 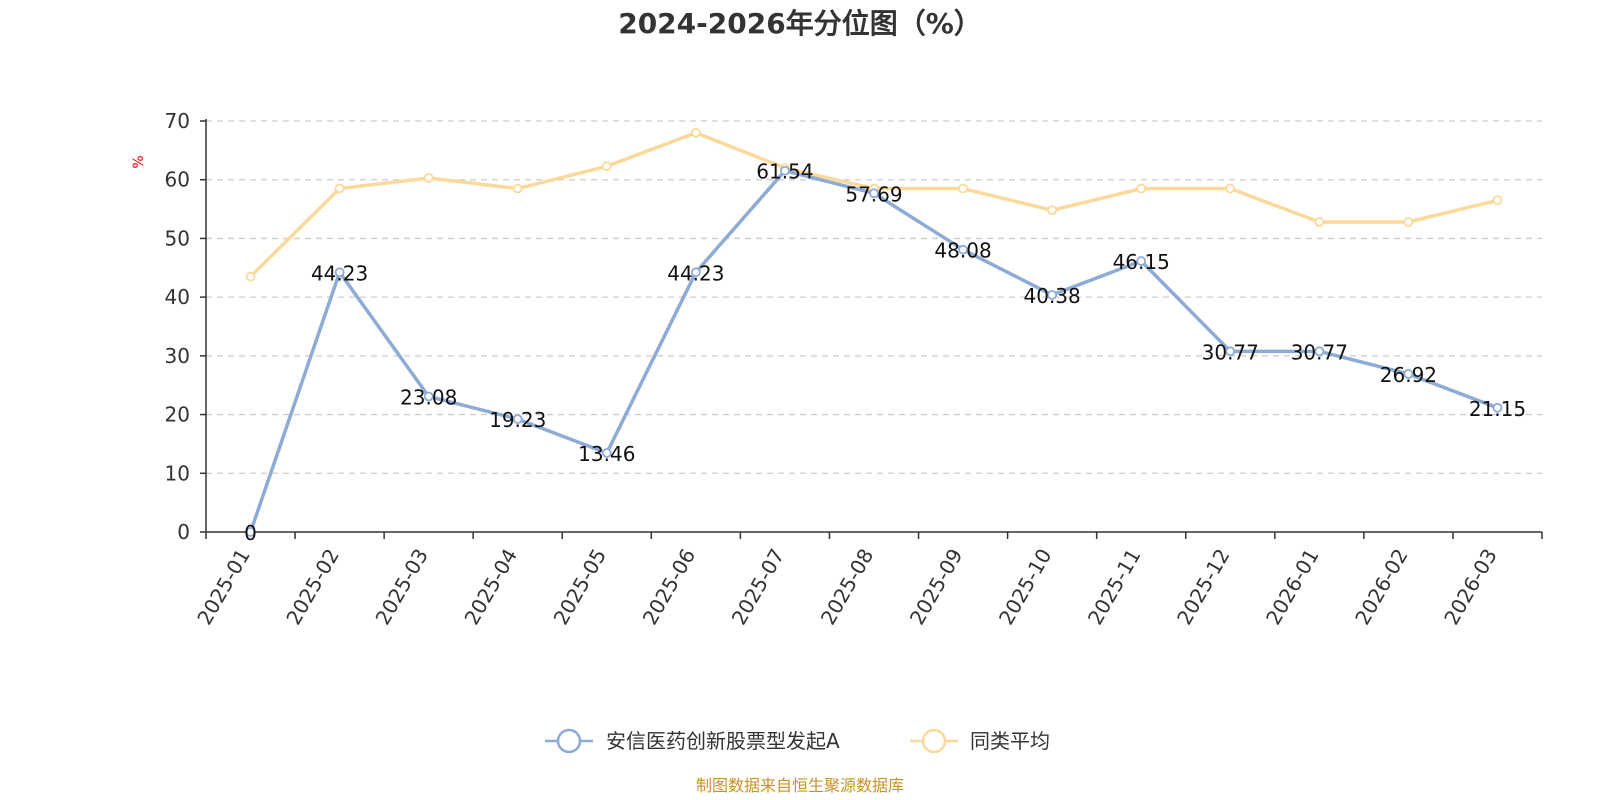 I want to click on x-tick-label: 2025-08, so click(x=847, y=587).